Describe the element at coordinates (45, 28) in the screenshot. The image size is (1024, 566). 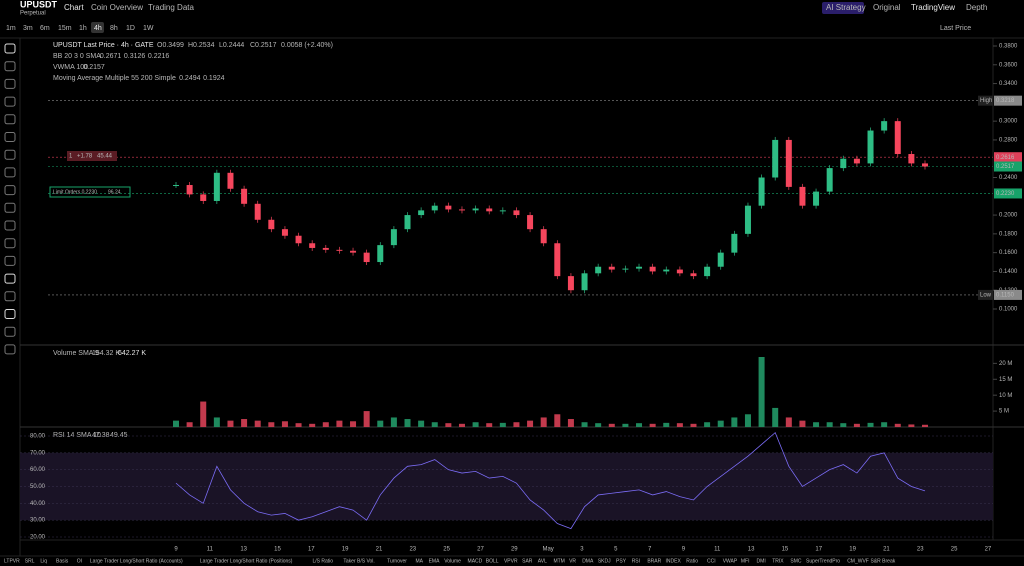
I see `interval: 6m` at that location.